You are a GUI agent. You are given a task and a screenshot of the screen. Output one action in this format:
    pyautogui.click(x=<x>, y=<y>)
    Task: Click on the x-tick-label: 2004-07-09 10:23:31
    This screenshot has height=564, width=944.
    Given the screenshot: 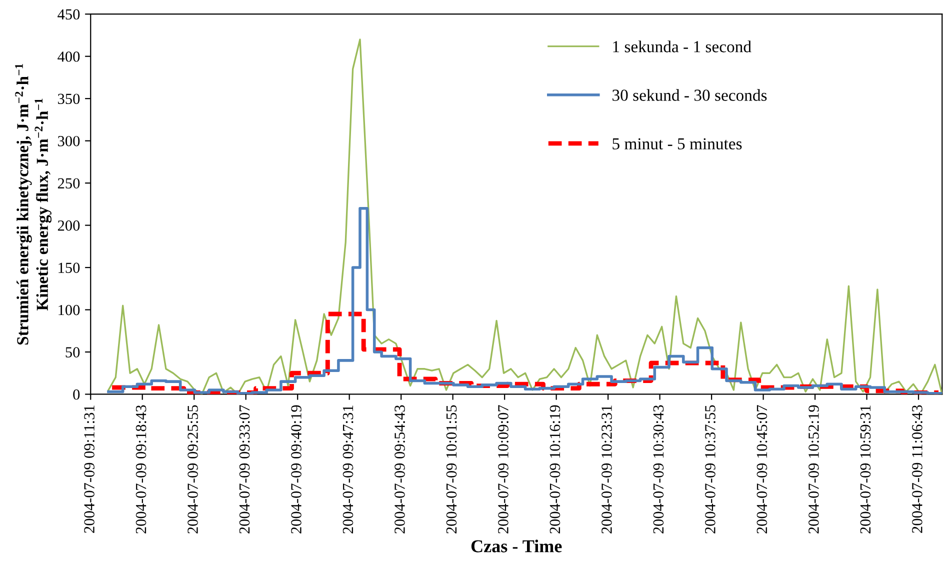 What is the action you would take?
    pyautogui.click(x=607, y=470)
    